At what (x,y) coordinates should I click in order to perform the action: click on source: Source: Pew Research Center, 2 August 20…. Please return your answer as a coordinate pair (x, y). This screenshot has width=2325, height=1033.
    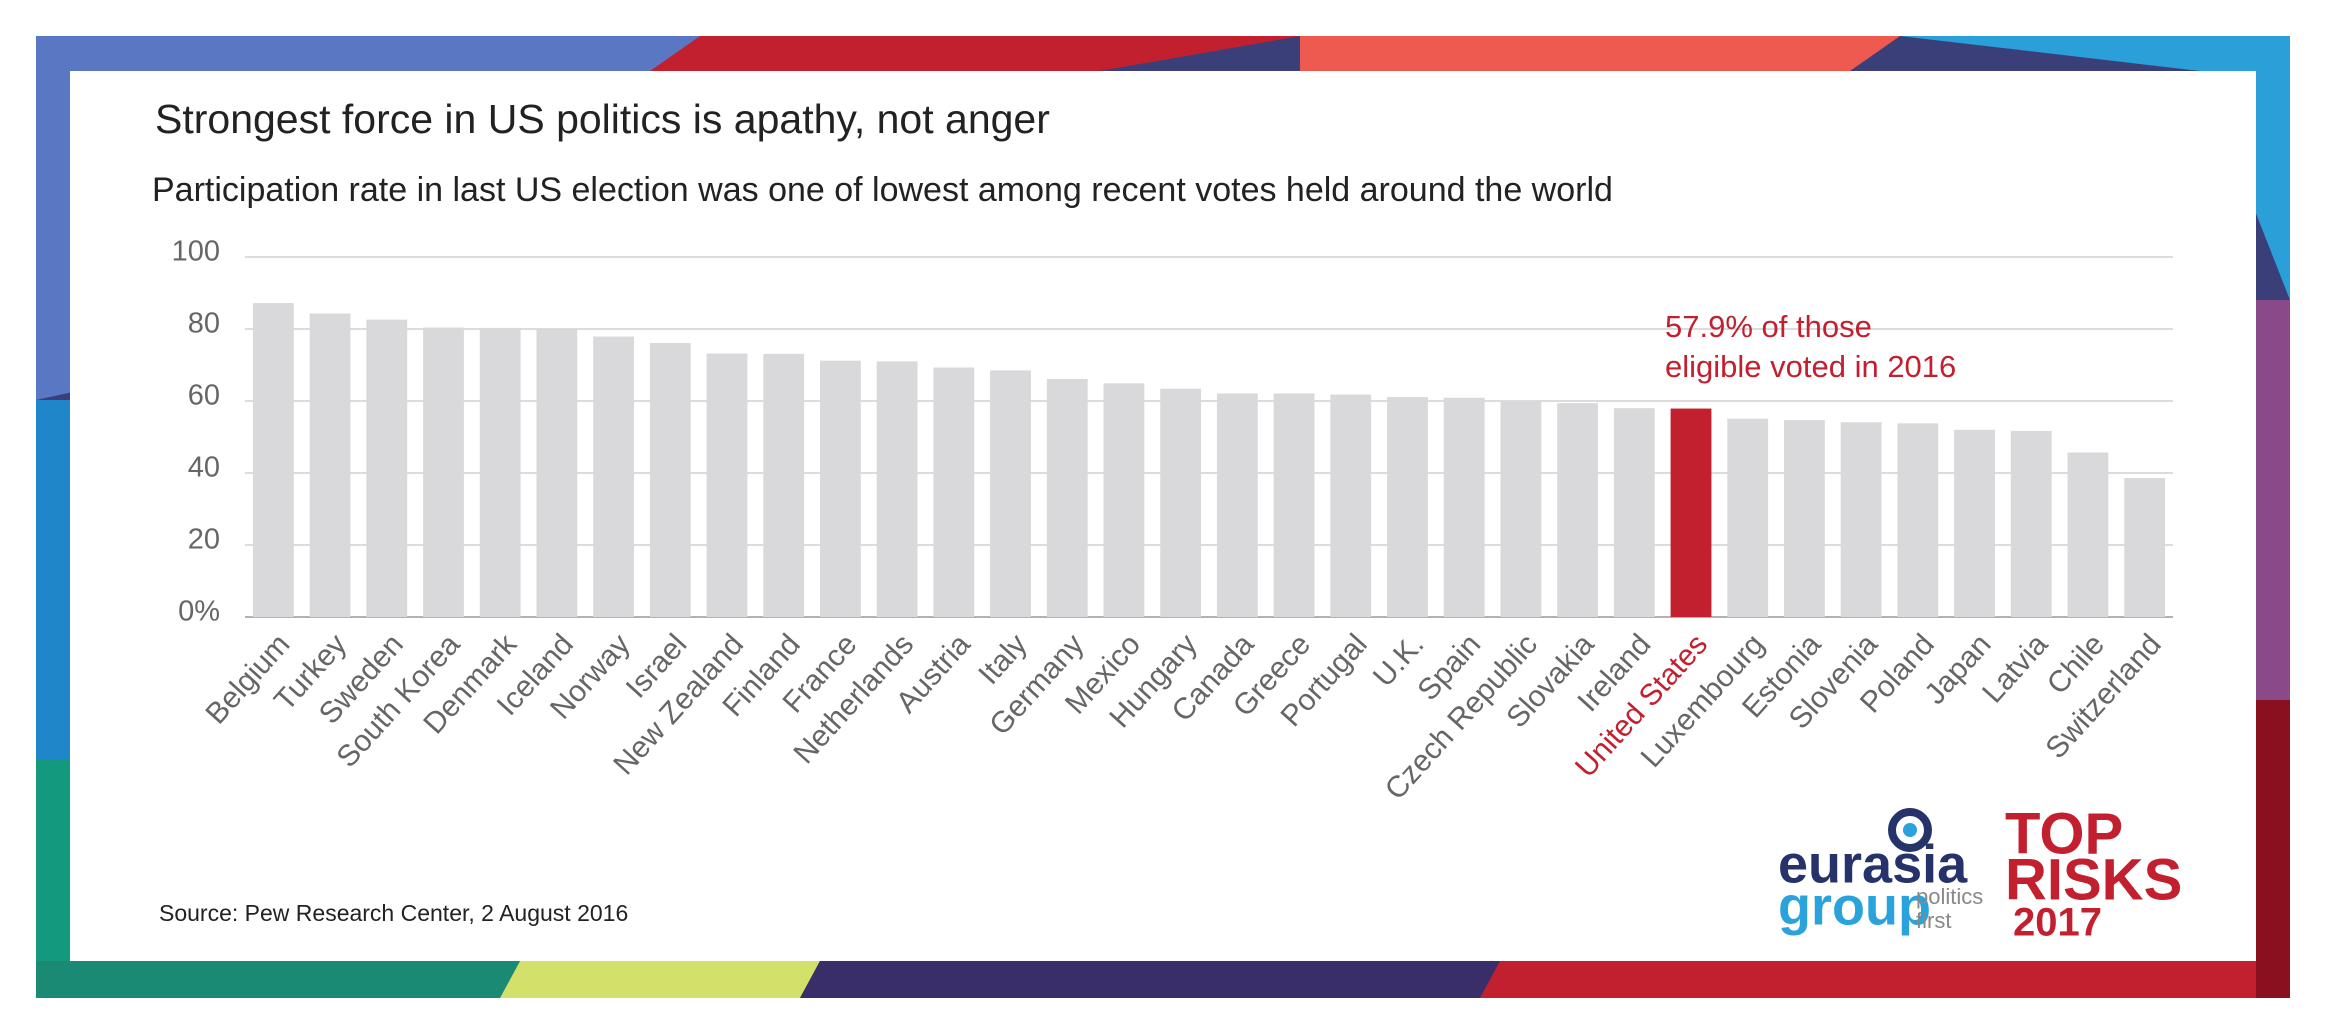
    Looking at the image, I should click on (393, 913).